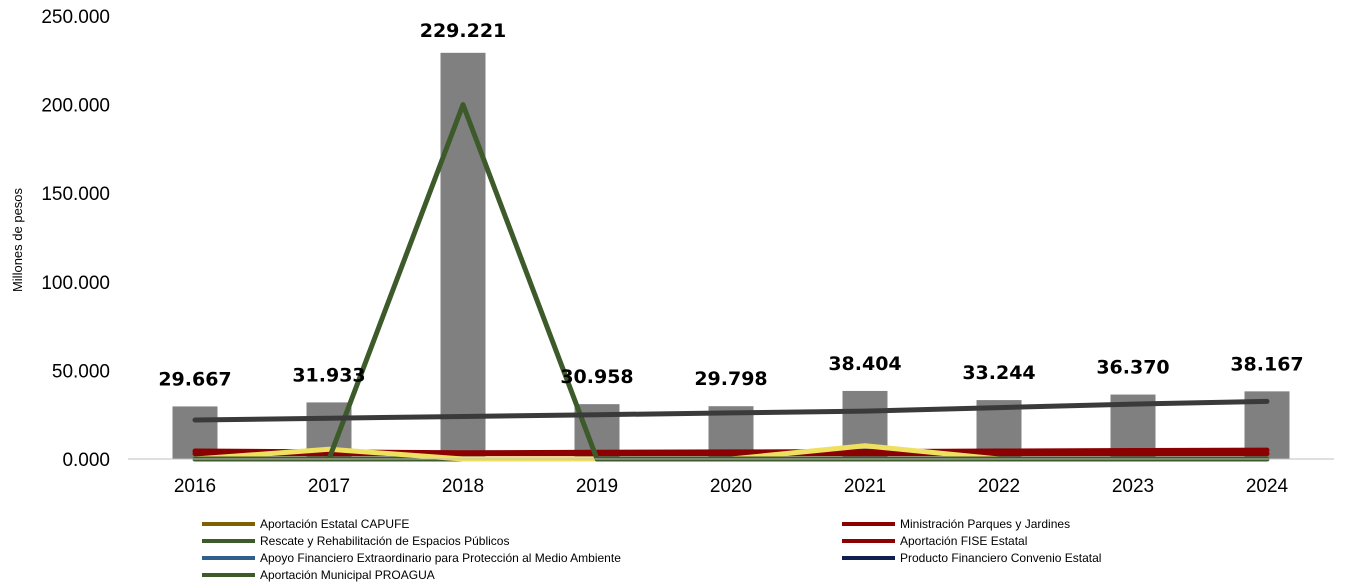 This screenshot has height=585, width=1359. What do you see at coordinates (1267, 486) in the screenshot?
I see `x-tick-label: 2024` at bounding box center [1267, 486].